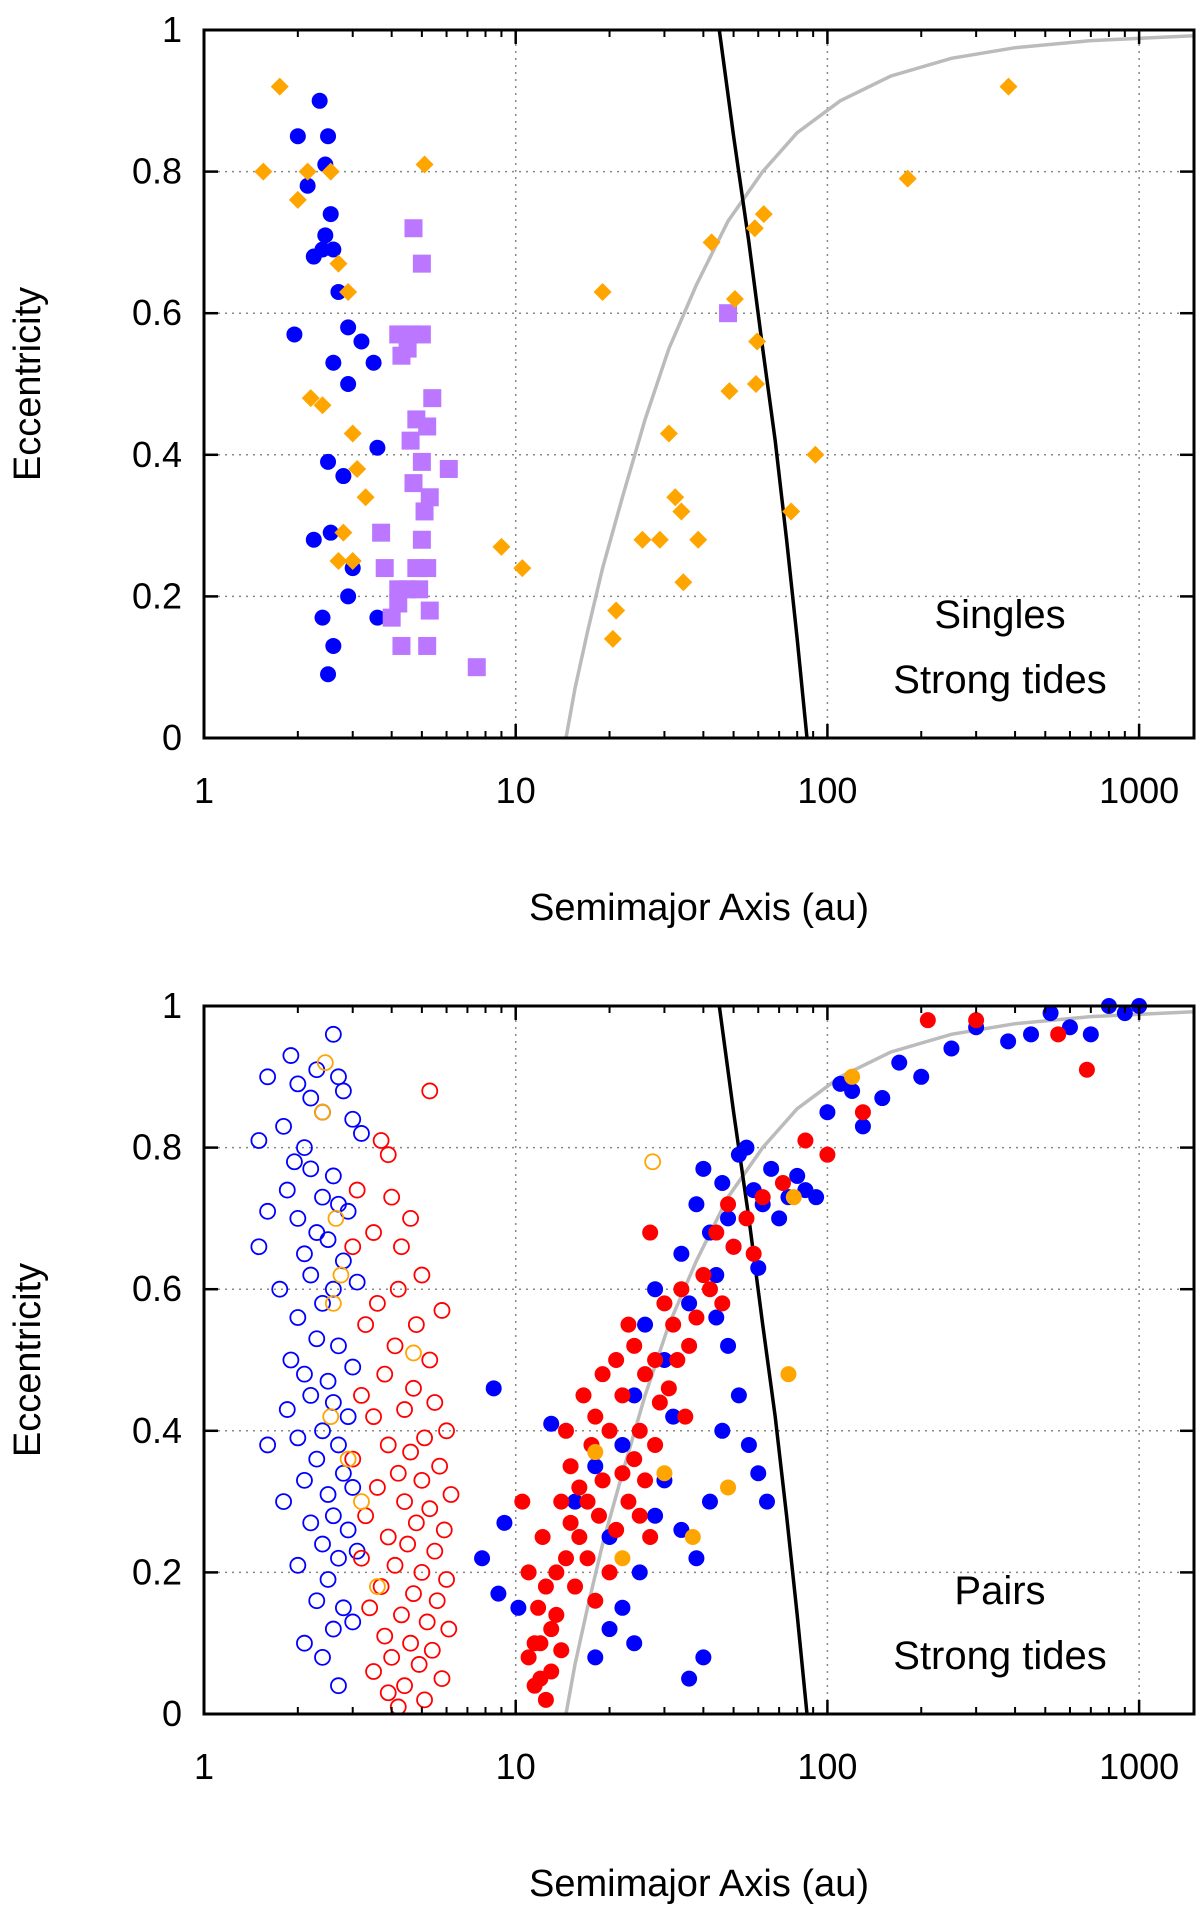 This screenshot has width=1200, height=1924. Describe the element at coordinates (999, 615) in the screenshot. I see `panel-annotation: Singles` at that location.